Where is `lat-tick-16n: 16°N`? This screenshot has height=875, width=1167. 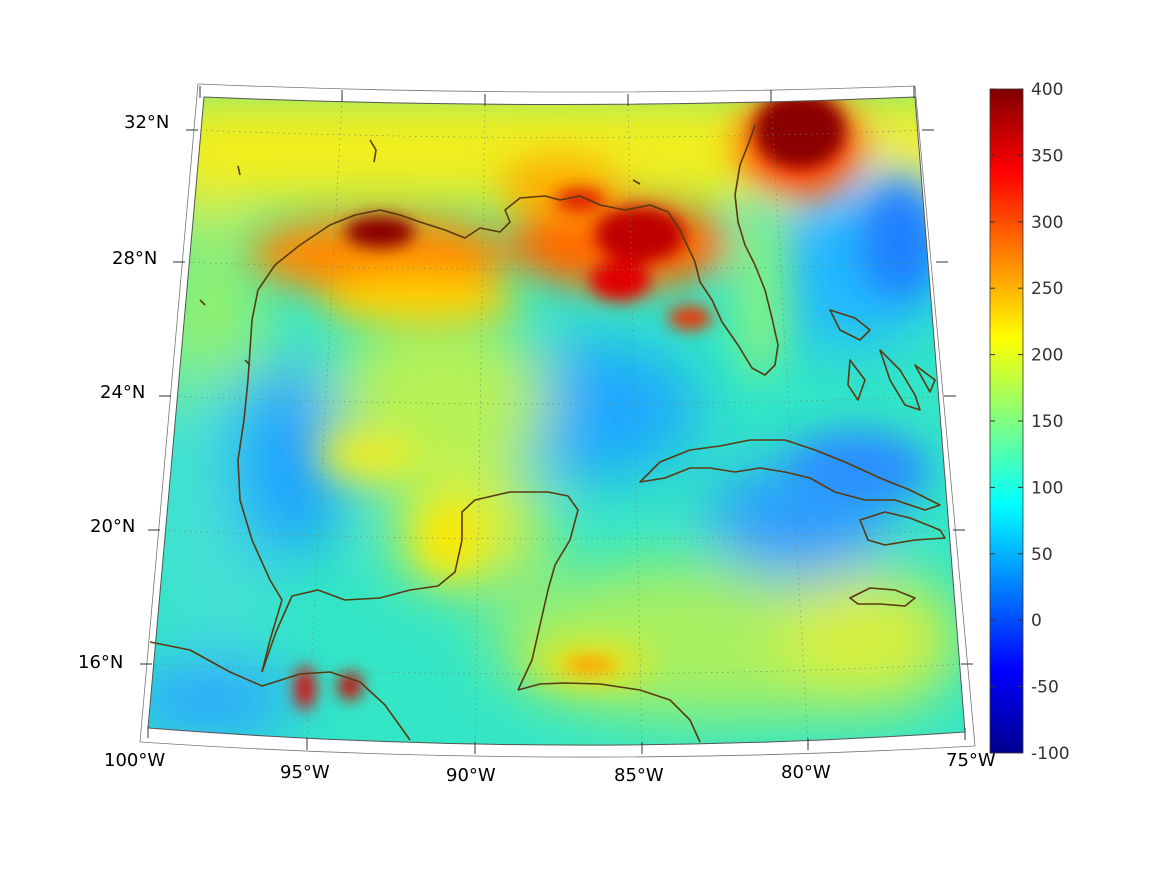 lat-tick-16n: 16°N is located at coordinates (100, 662).